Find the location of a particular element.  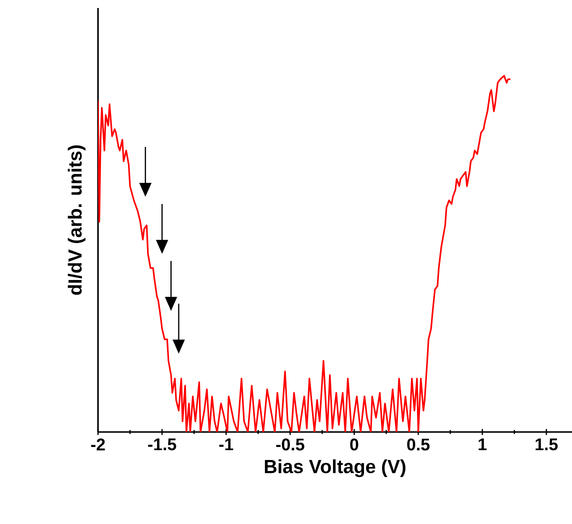

x-tick-label: -1.5 is located at coordinates (162, 444).